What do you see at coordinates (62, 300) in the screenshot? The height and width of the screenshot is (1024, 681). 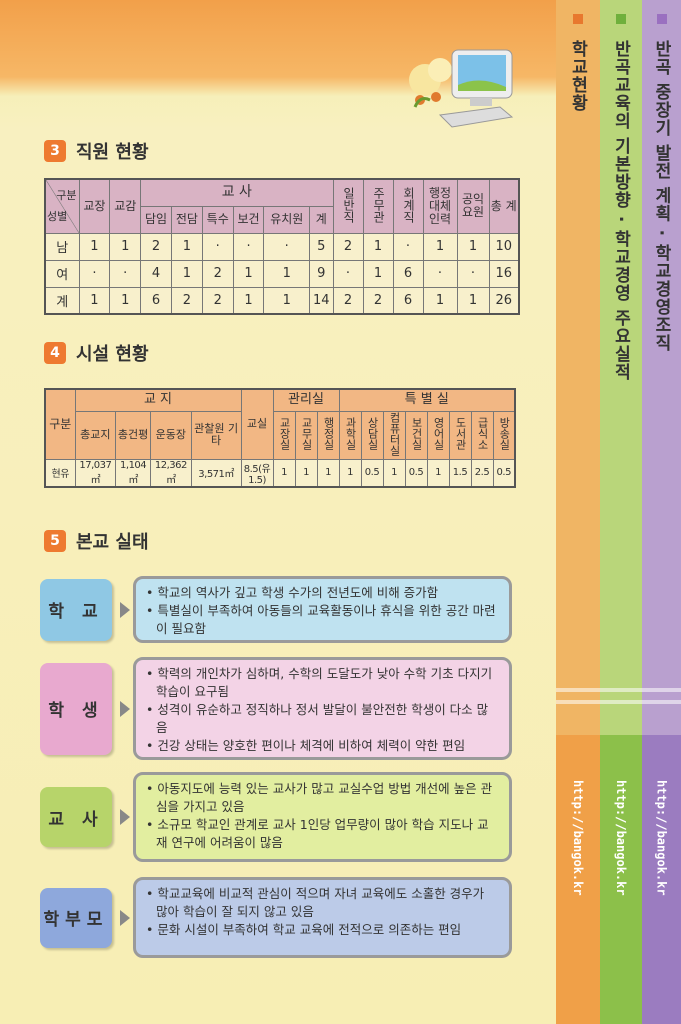 I see `row-label: 계` at bounding box center [62, 300].